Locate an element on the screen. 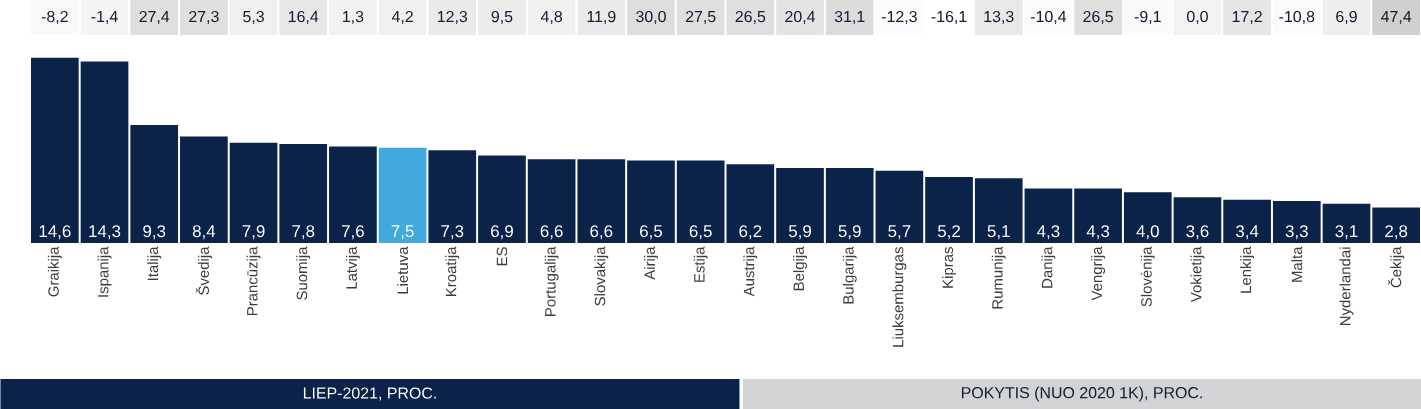 Image resolution: width=1421 pixels, height=409 pixels. data-label: 5,1 is located at coordinates (998, 232).